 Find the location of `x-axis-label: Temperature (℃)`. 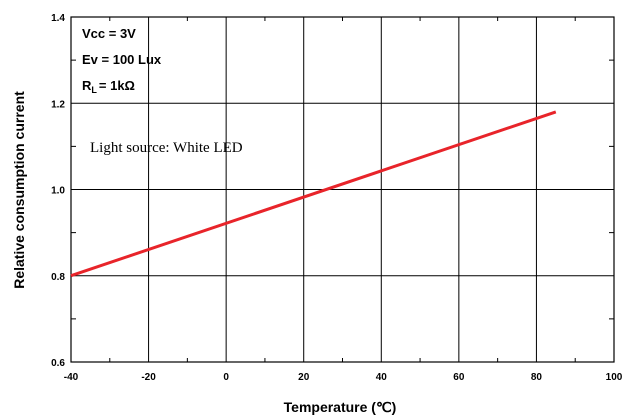

x-axis-label: Temperature (℃) is located at coordinates (340, 407).